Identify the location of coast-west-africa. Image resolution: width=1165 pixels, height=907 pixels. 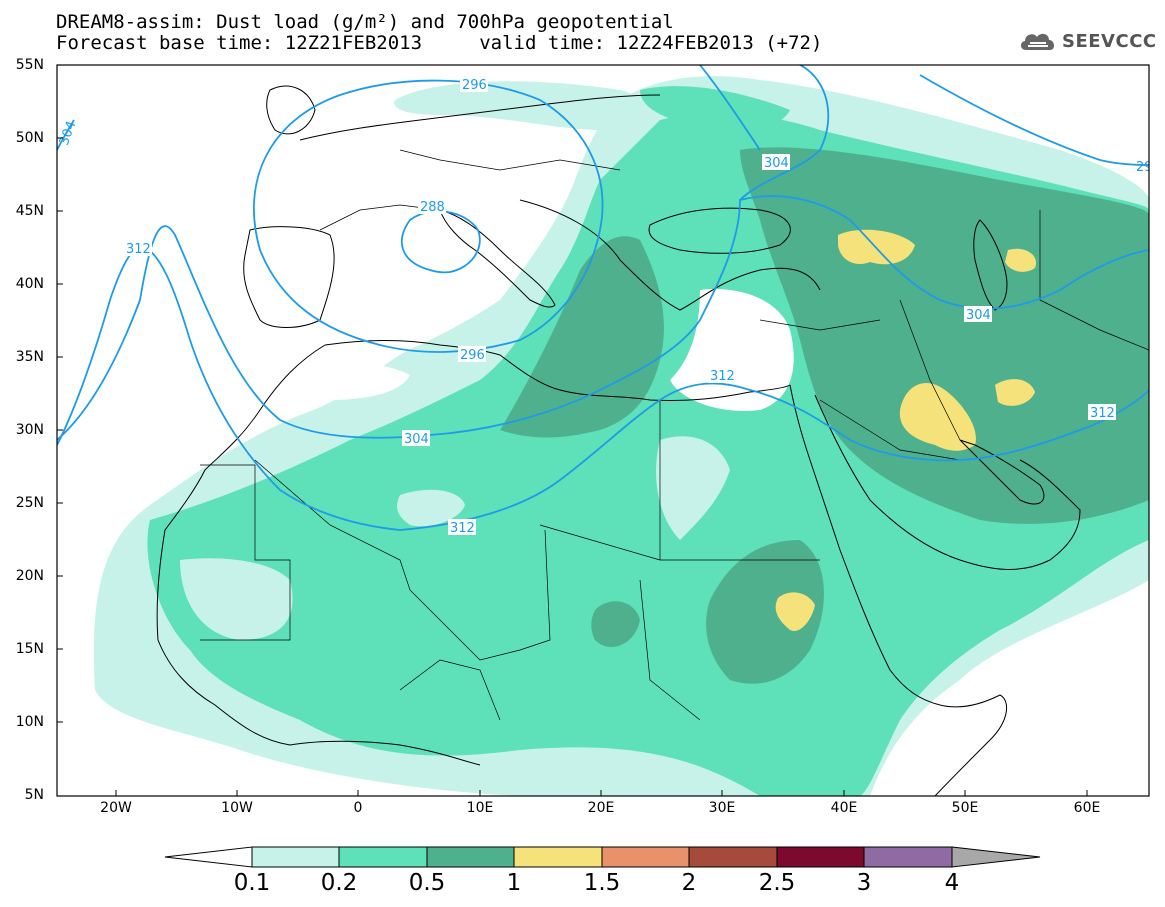
(318, 555).